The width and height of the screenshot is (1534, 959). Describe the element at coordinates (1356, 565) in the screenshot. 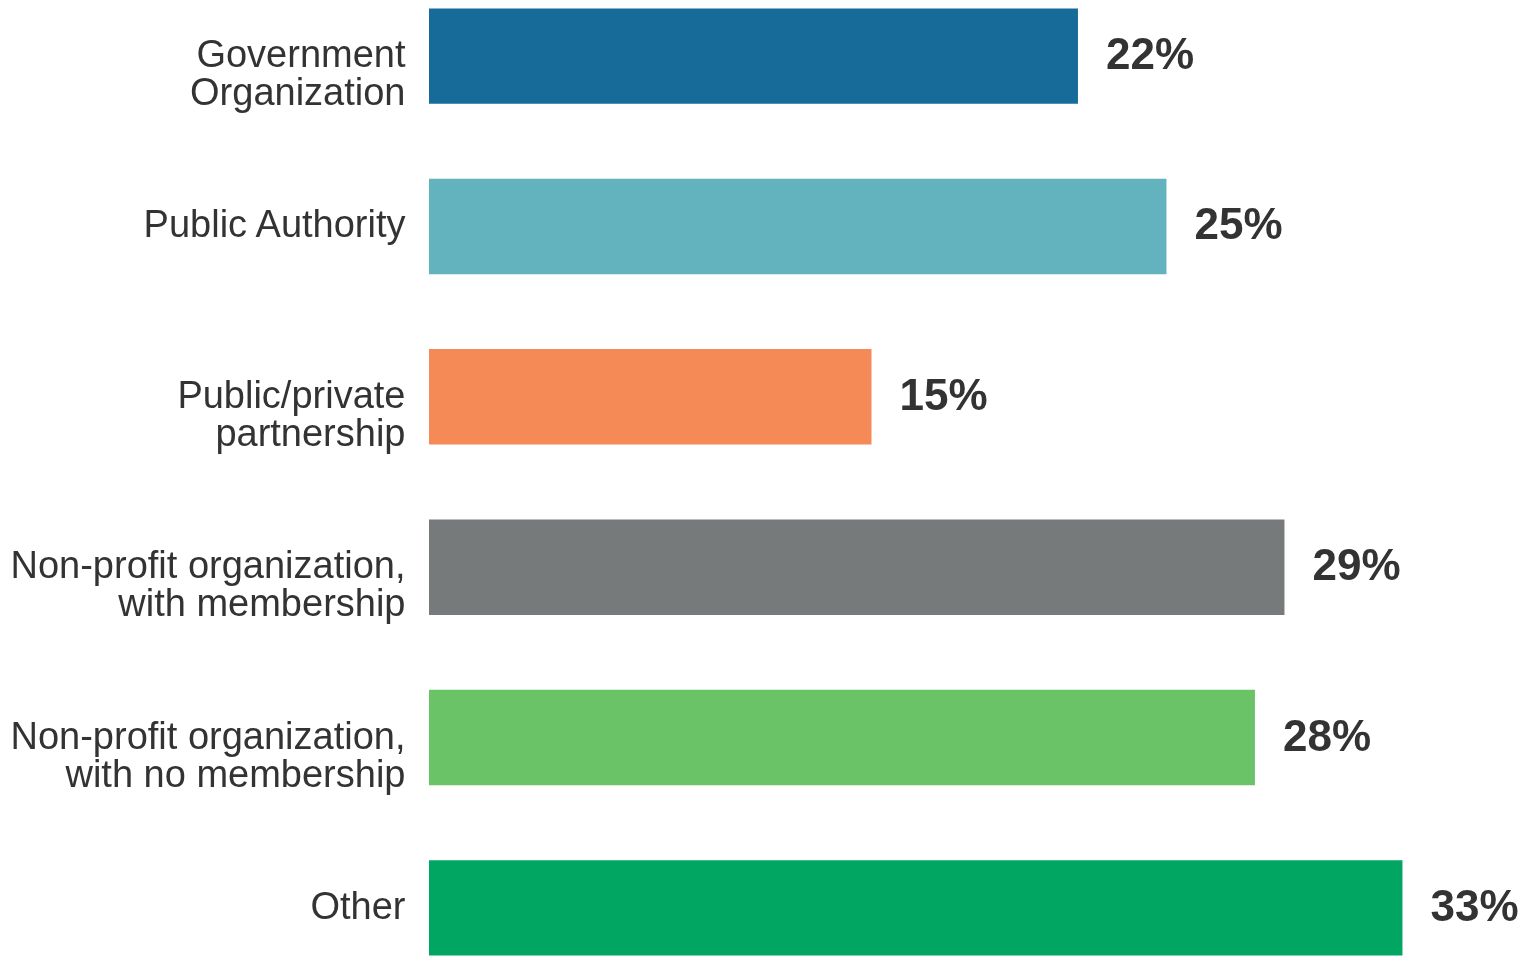

I see `data-label: 29%` at that location.